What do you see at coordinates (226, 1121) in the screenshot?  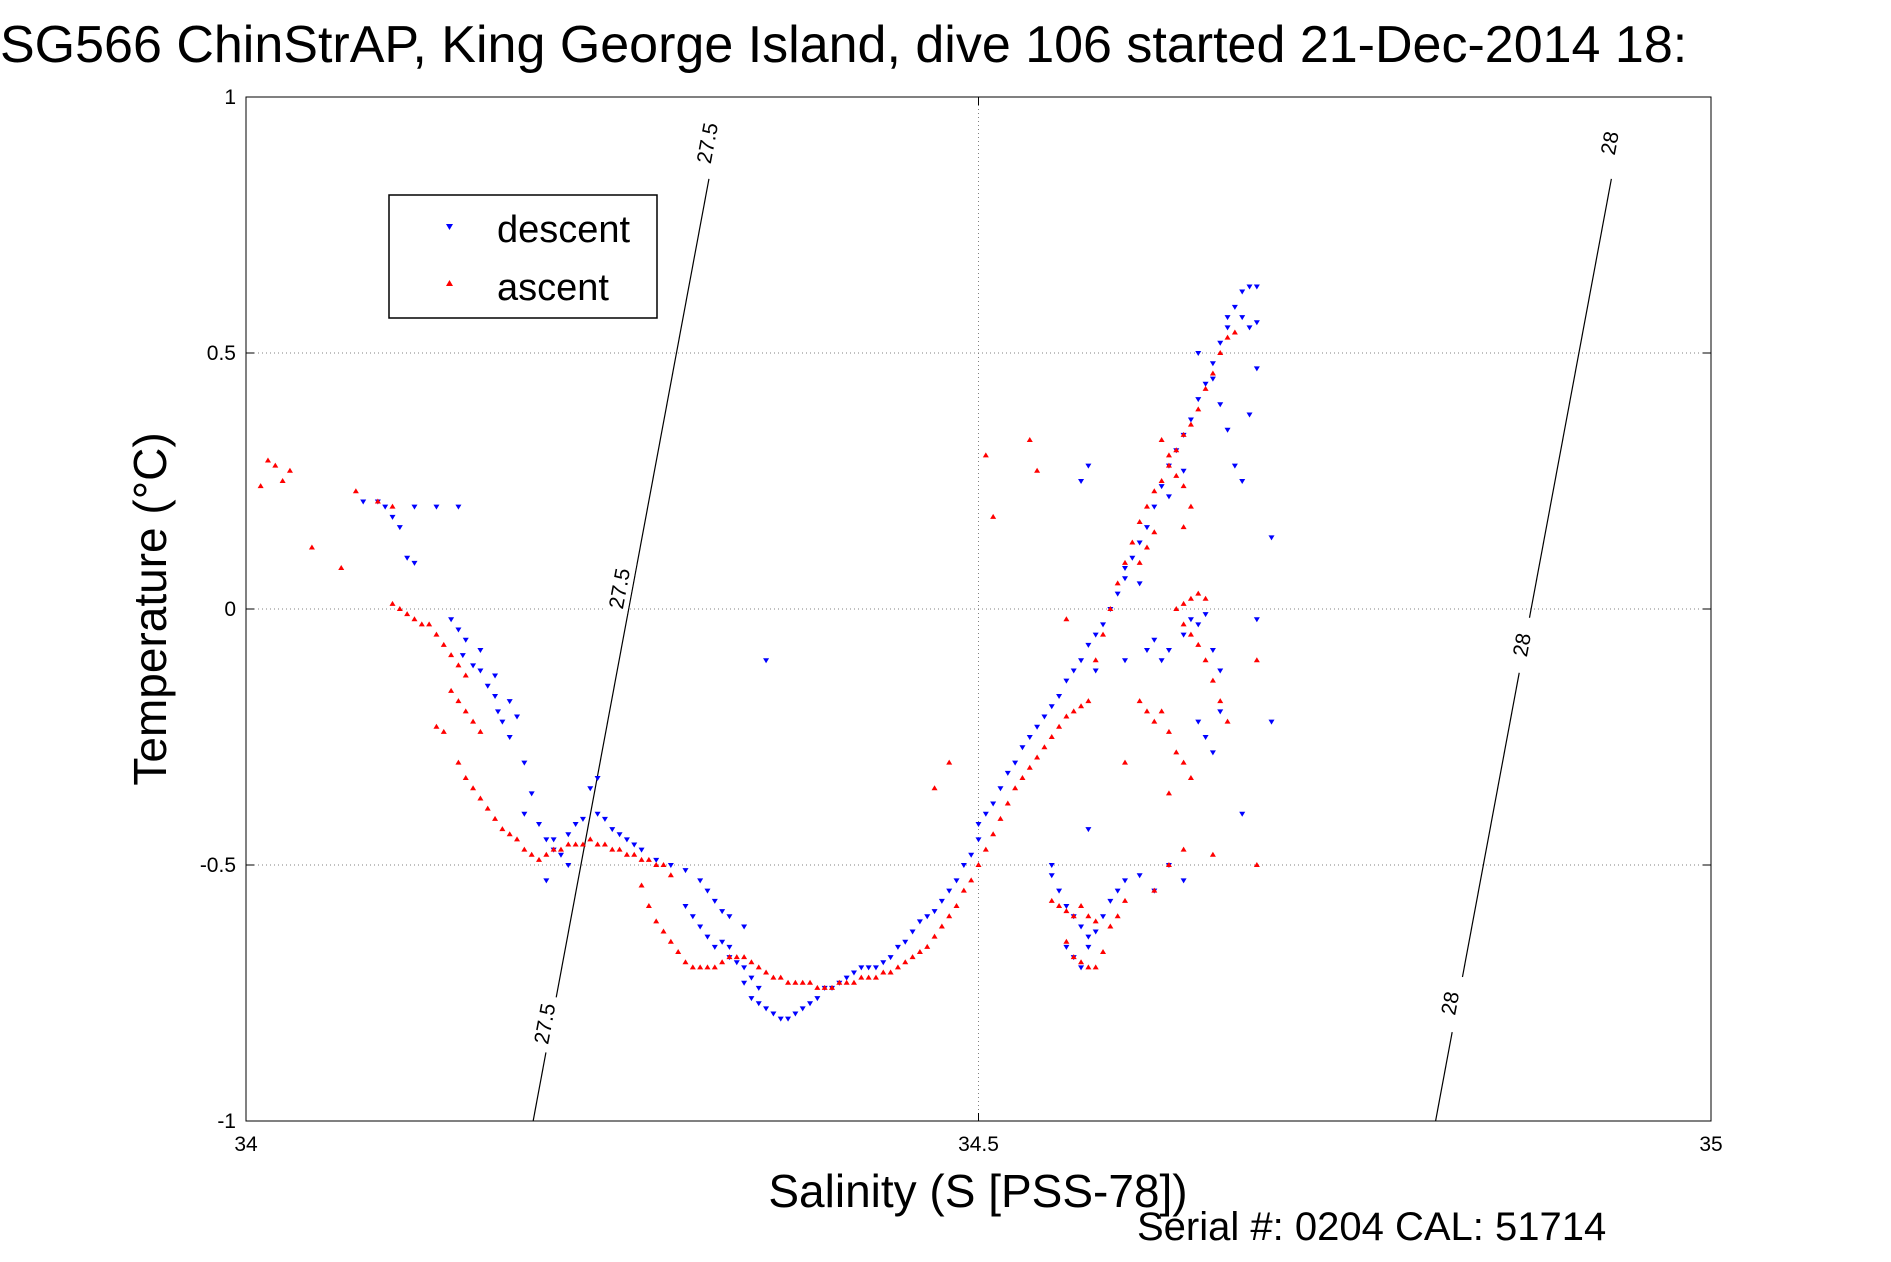 I see `y-tick-label: -1` at bounding box center [226, 1121].